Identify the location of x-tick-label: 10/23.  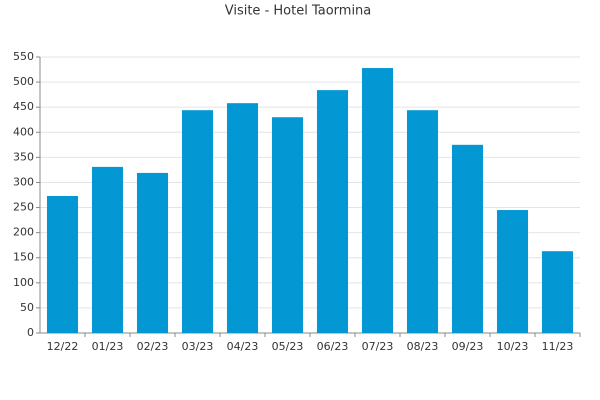
(513, 346).